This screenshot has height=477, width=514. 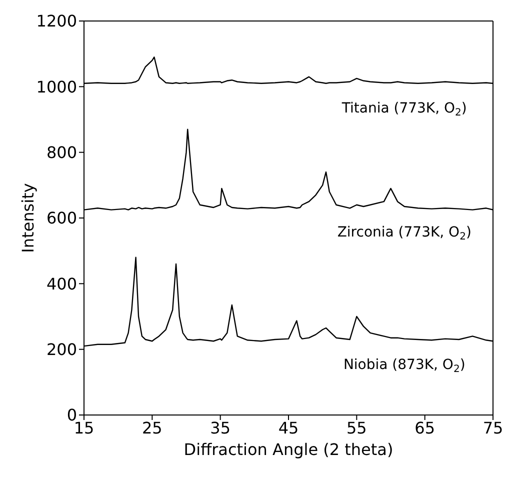 I want to click on x-tick-label: 45, so click(x=288, y=428).